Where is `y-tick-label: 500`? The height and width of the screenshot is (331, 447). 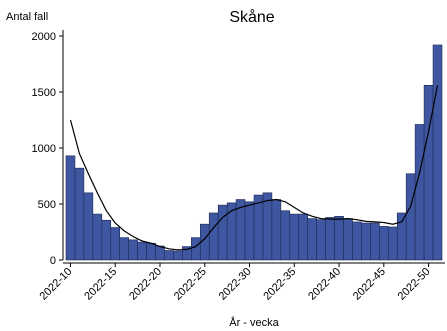
y-tick-label: 500 is located at coordinates (47, 205).